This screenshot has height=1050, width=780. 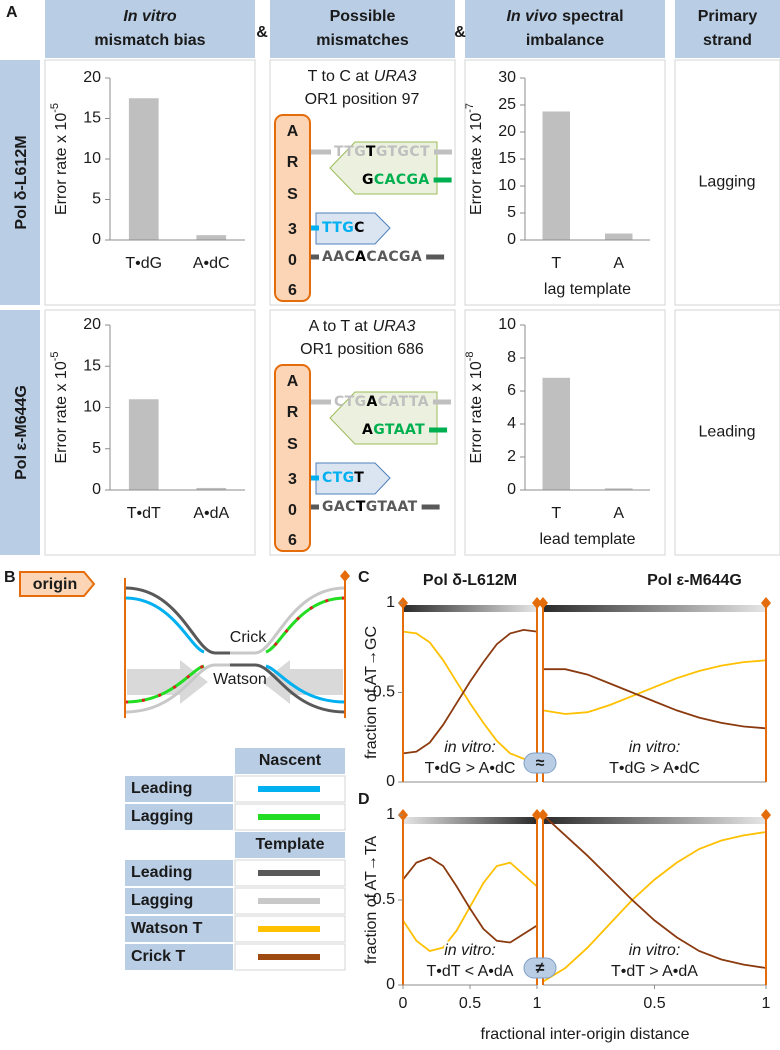 I want to click on segmented-text: In vivo spectral, so click(x=564, y=16).